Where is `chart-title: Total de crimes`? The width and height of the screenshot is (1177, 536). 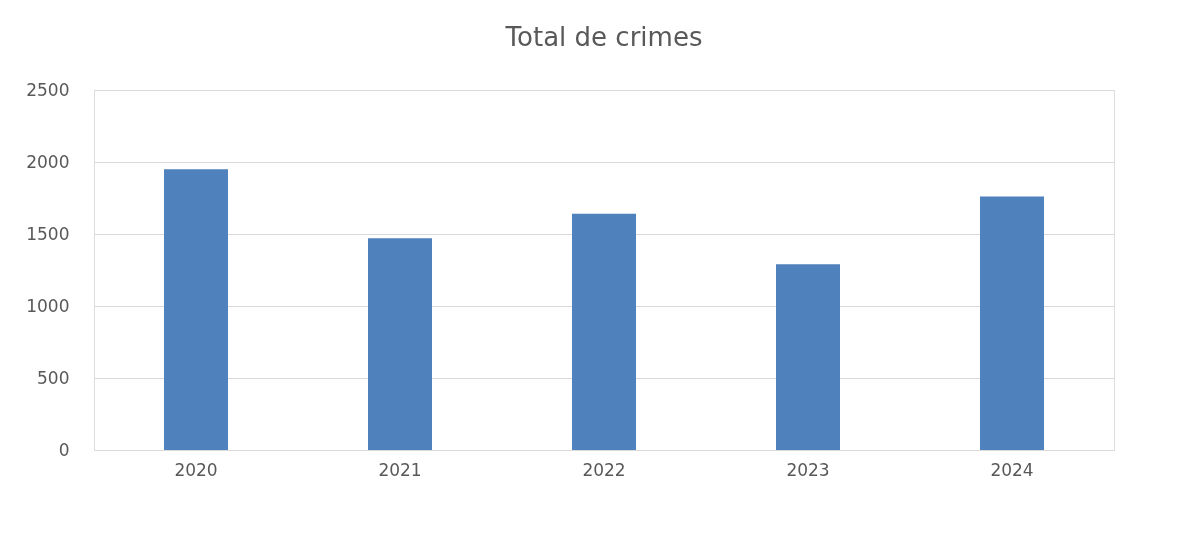 chart-title: Total de crimes is located at coordinates (603, 37).